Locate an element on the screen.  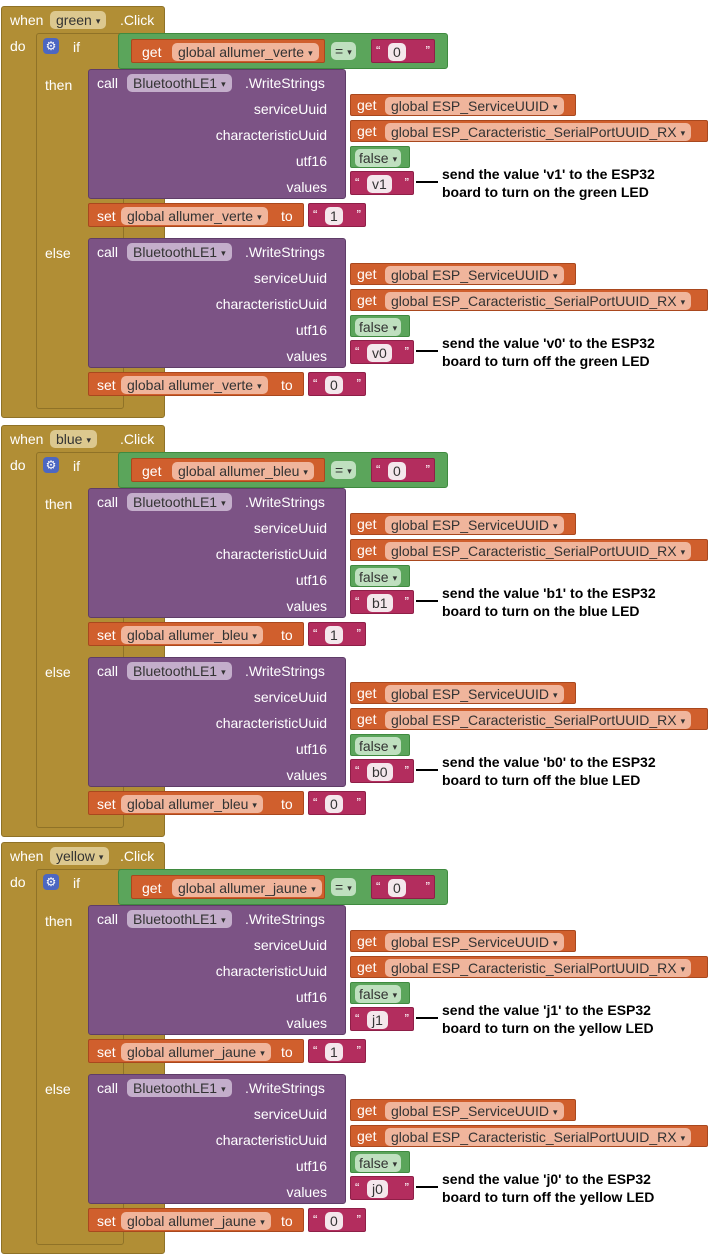
compare-condition-block: get global allumer_jaune ▾ = ▾ “0” is located at coordinates (283, 887).